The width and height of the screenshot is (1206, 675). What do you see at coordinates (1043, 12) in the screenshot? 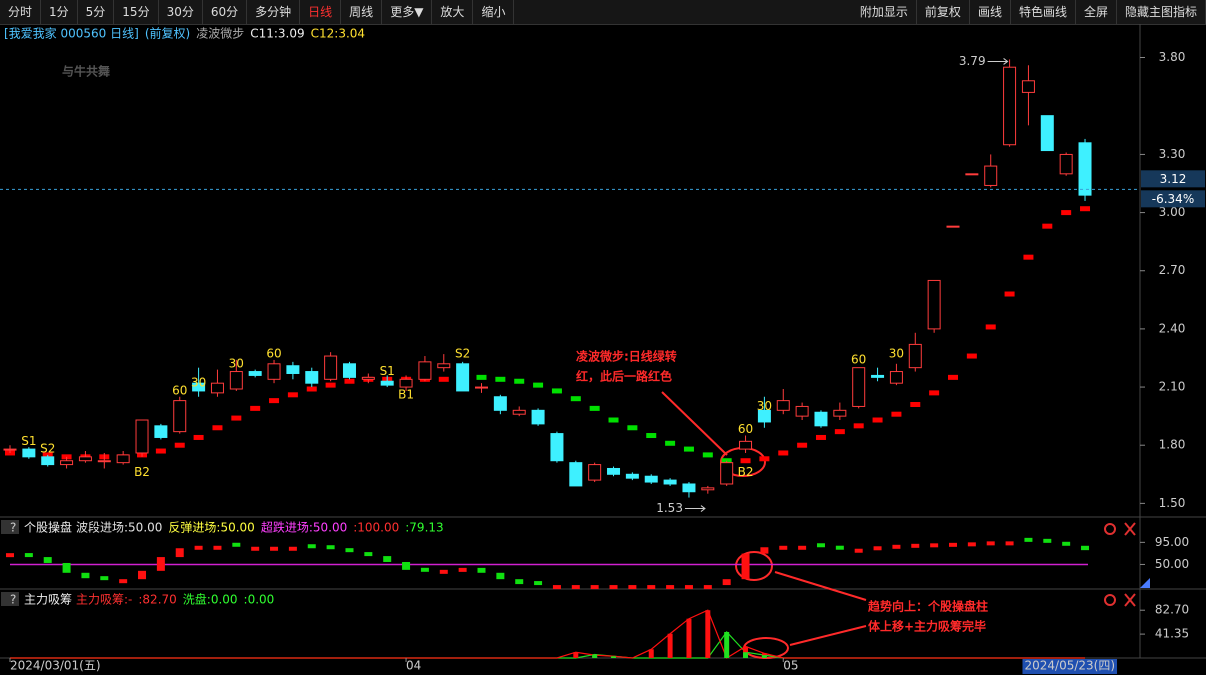
I see `toolbar-button: 特色画线` at bounding box center [1043, 12].